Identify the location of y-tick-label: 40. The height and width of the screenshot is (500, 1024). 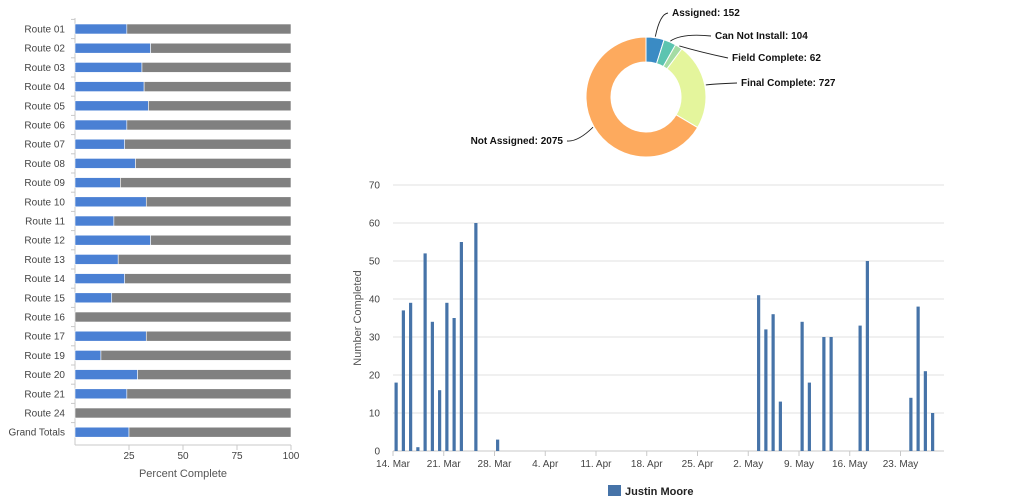
(375, 300).